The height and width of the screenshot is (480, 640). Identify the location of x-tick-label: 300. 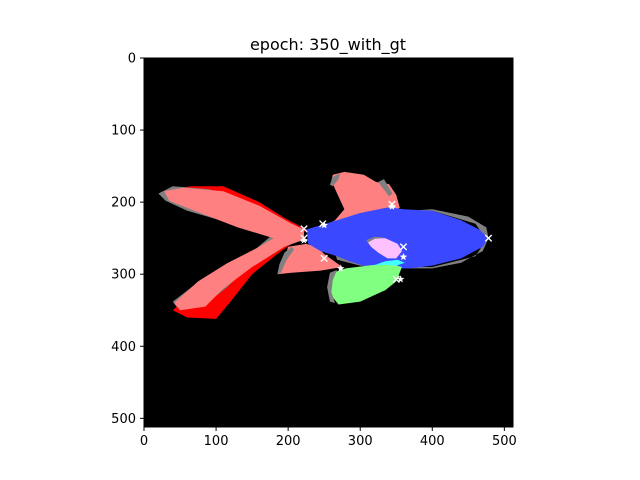
(360, 441).